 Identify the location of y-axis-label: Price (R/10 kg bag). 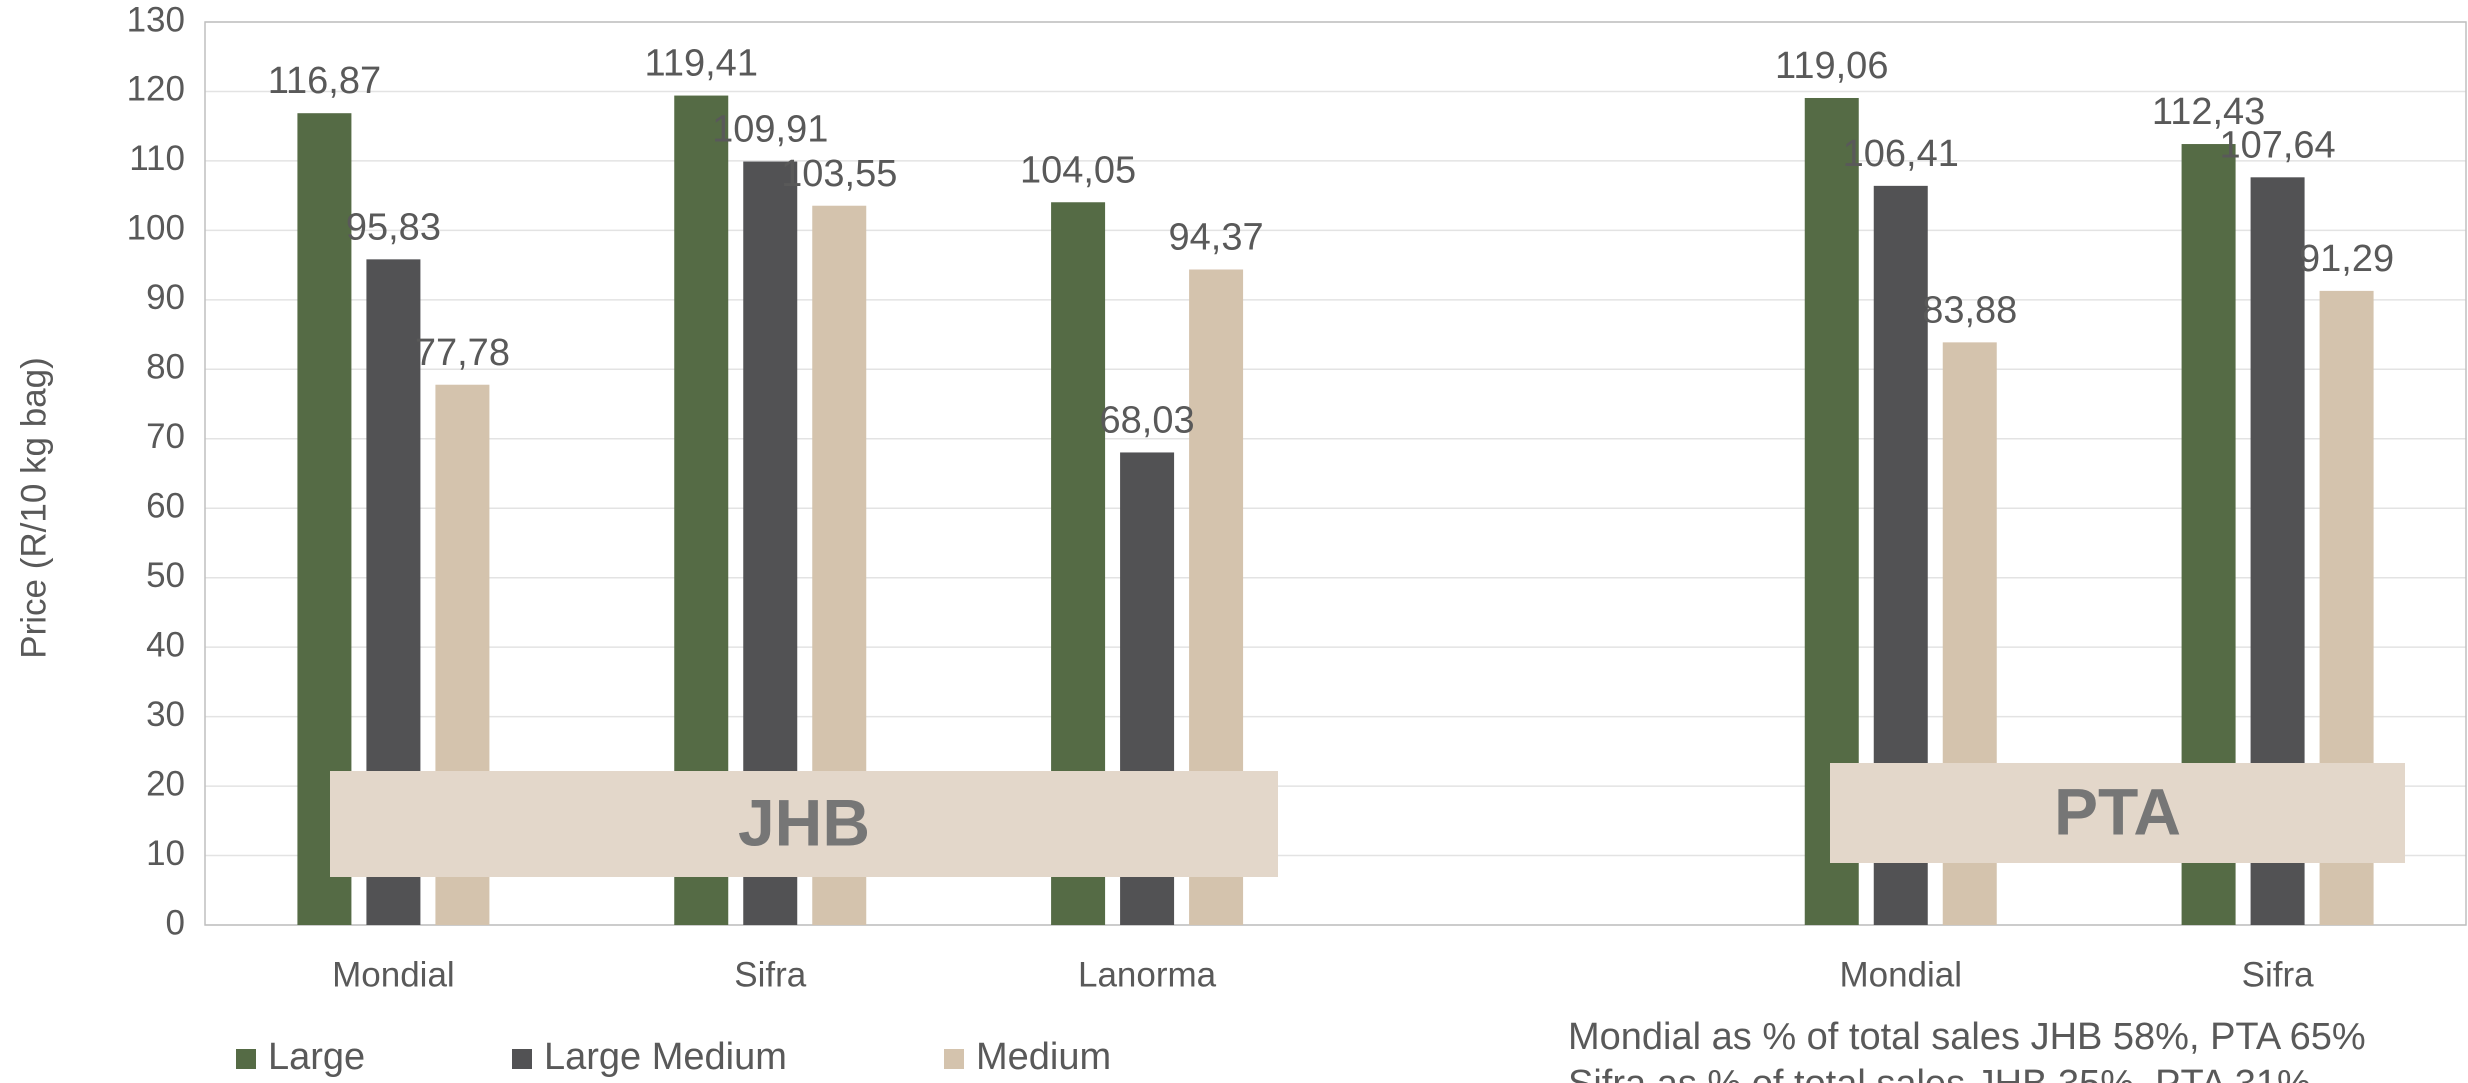
(33, 508).